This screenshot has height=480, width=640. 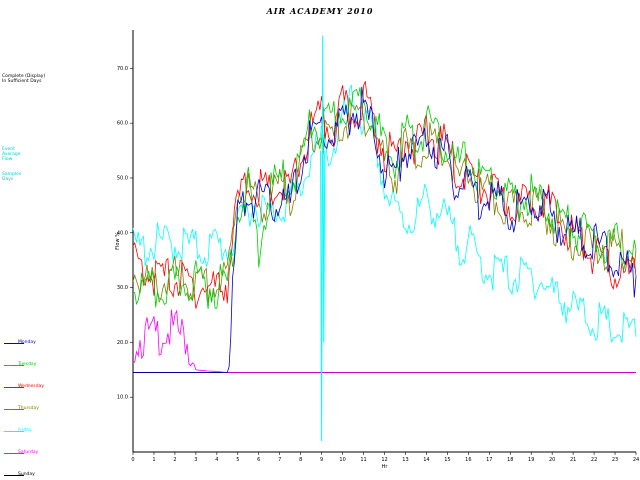 What do you see at coordinates (26, 474) in the screenshot?
I see `legend-label: Sunday` at bounding box center [26, 474].